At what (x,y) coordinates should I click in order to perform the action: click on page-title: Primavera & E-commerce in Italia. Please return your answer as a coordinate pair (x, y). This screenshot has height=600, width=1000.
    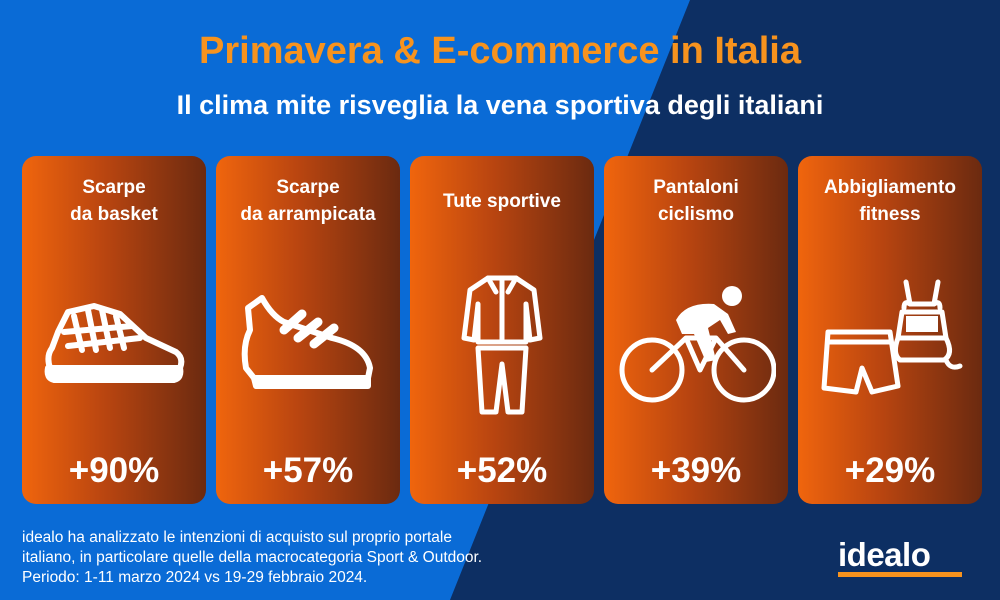
    Looking at the image, I should click on (500, 51).